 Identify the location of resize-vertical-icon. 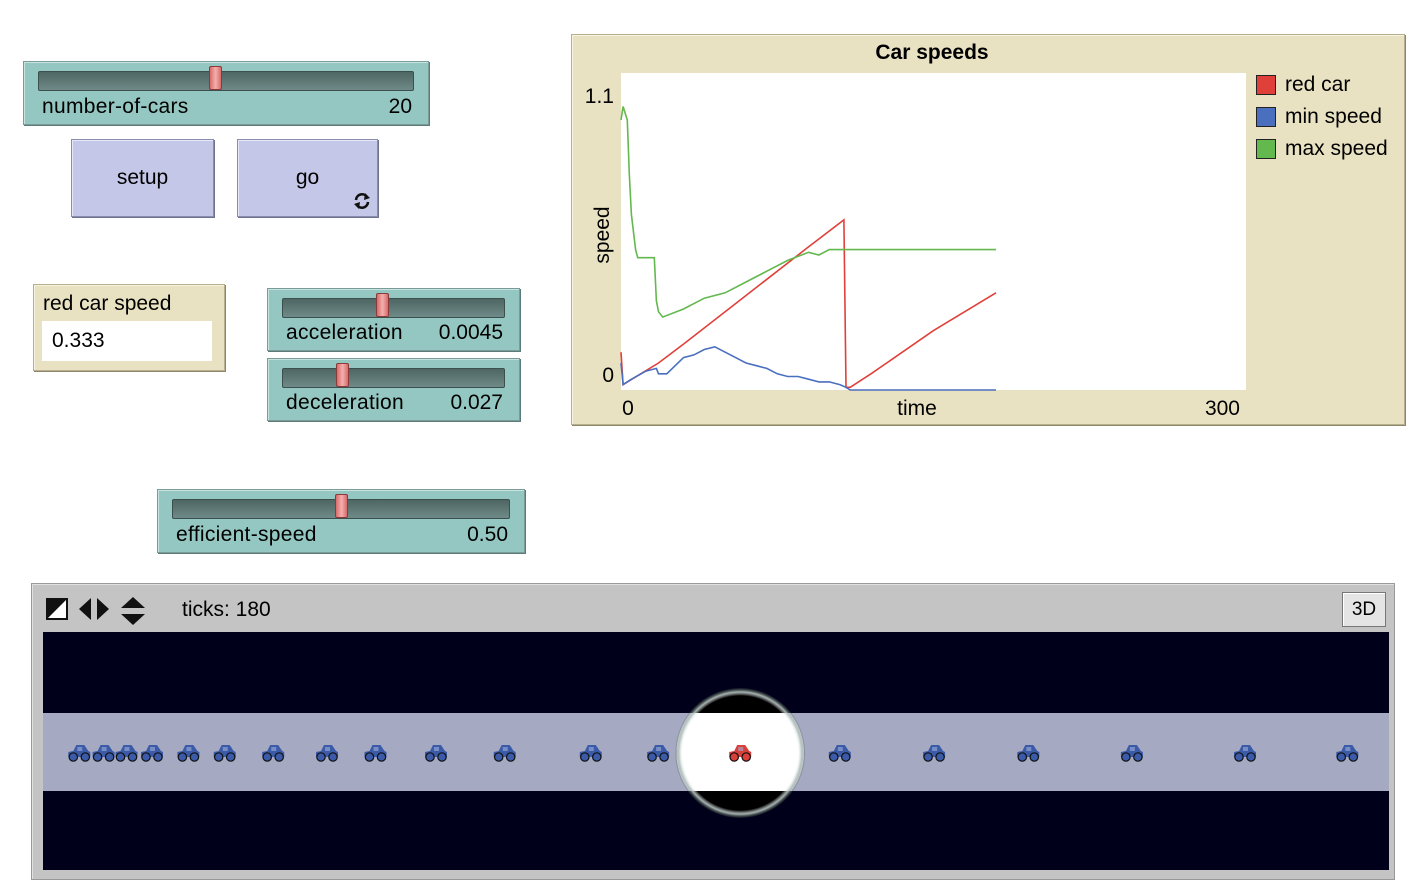
(133, 611).